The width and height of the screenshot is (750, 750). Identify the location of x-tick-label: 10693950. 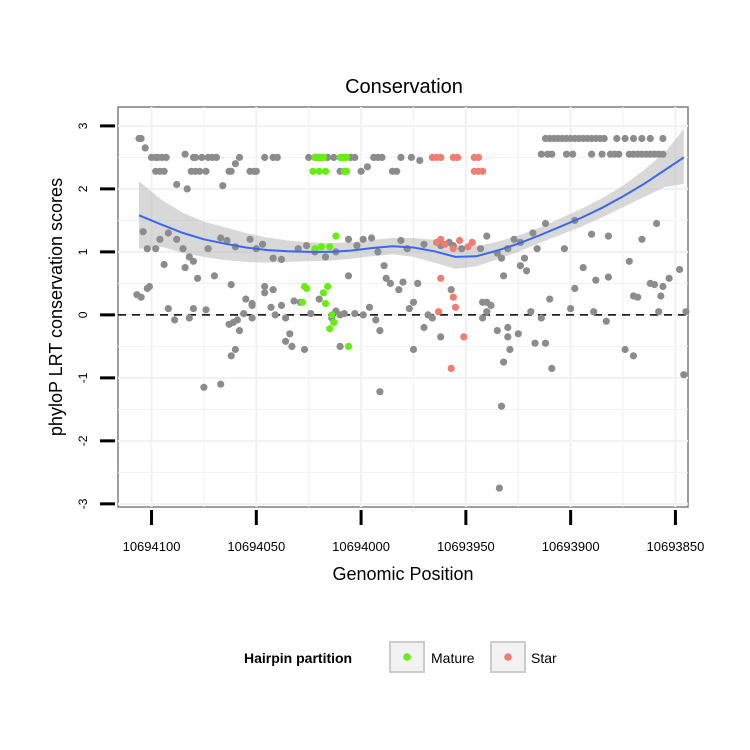
(466, 546).